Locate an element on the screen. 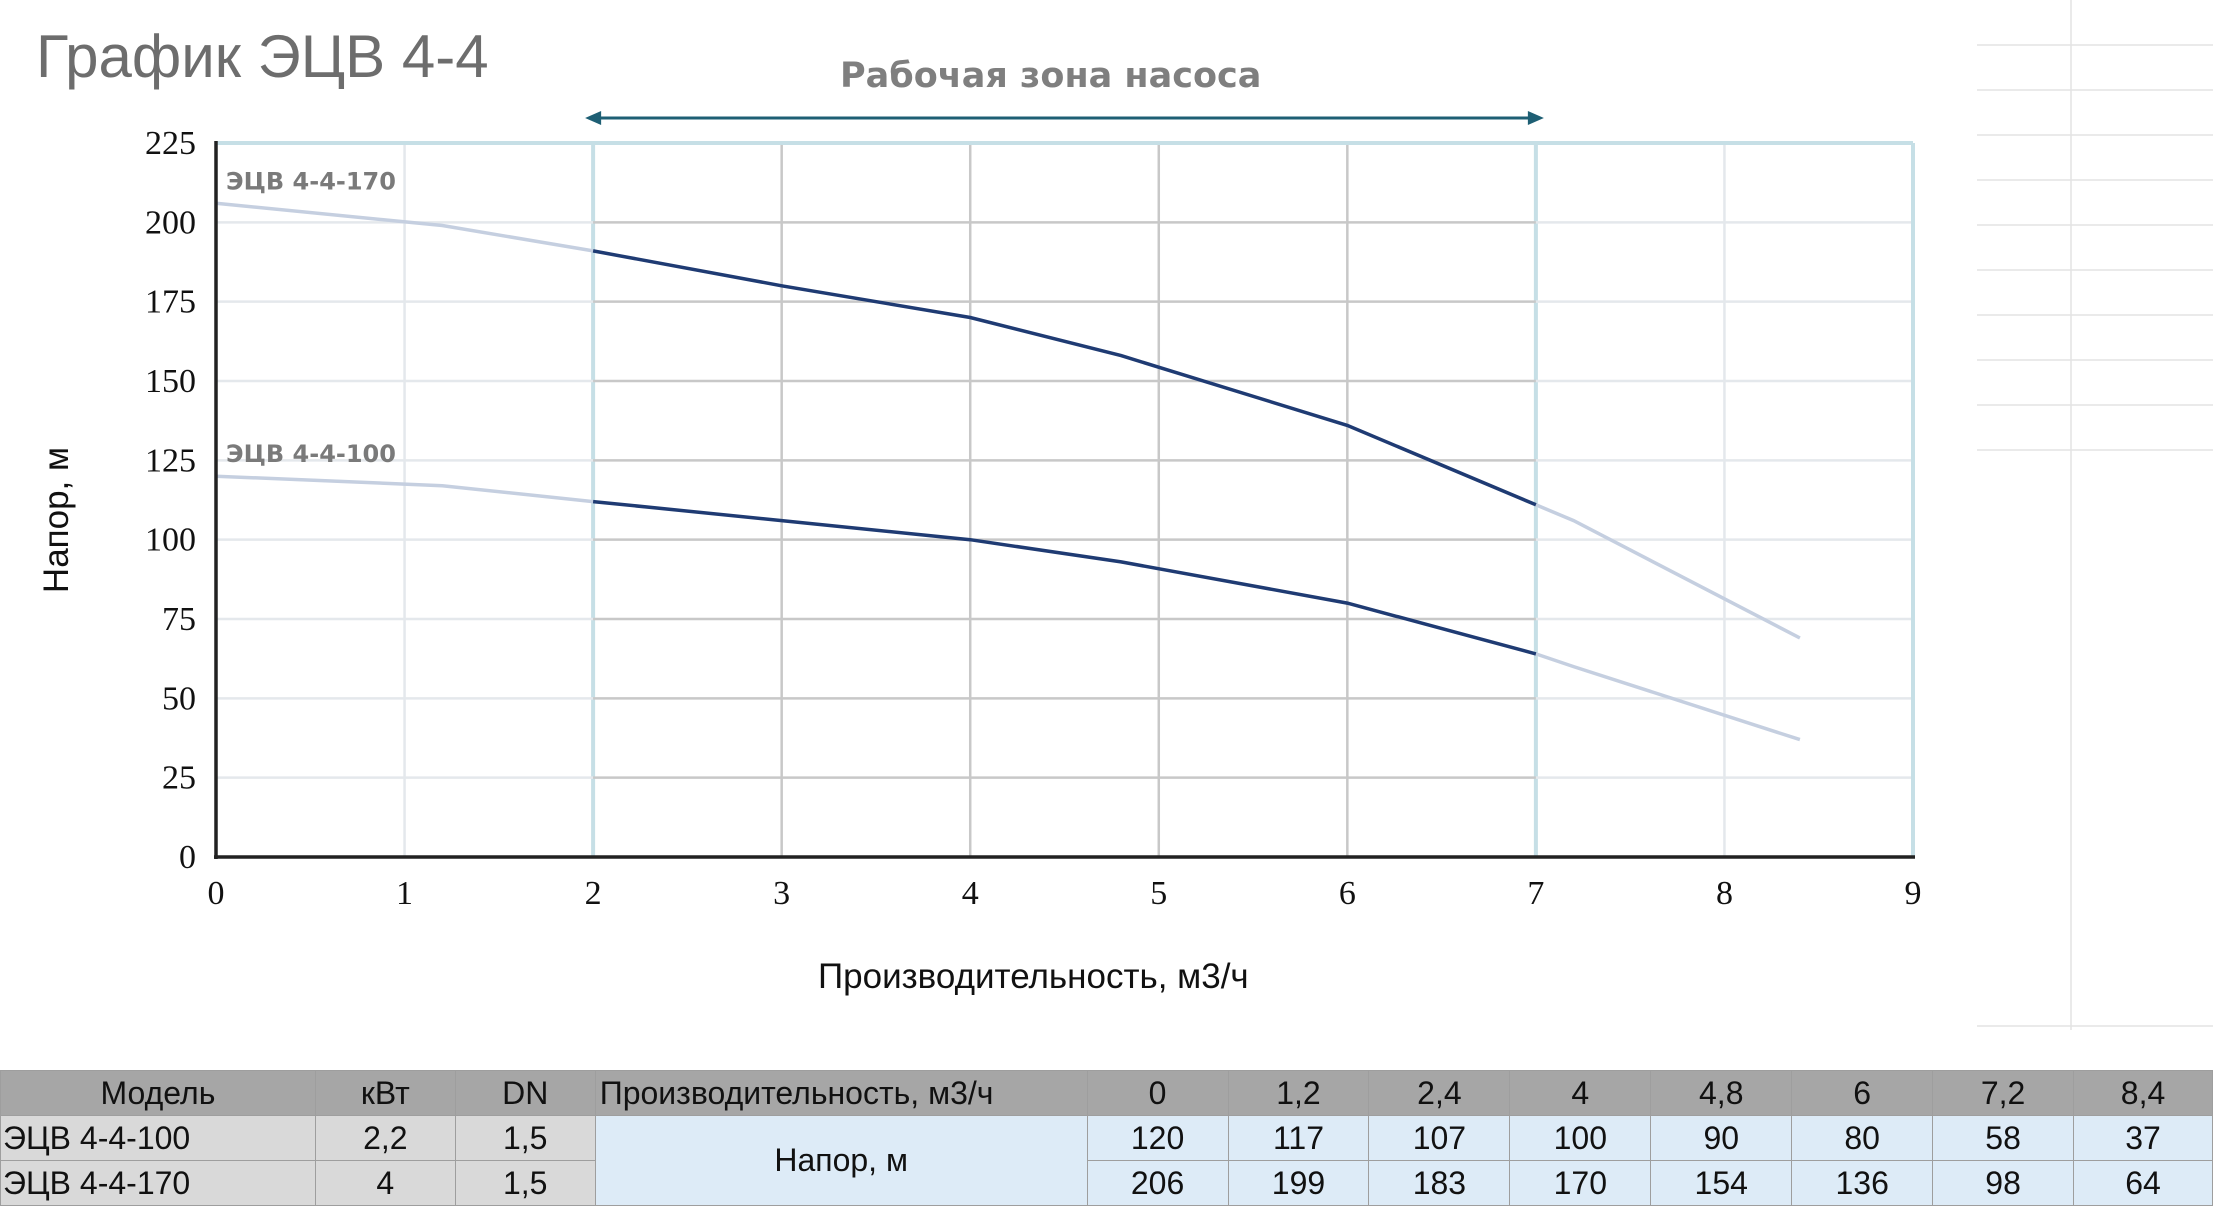 This screenshot has height=1212, width=2213. working-zone-layer is located at coordinates (1064, 118).